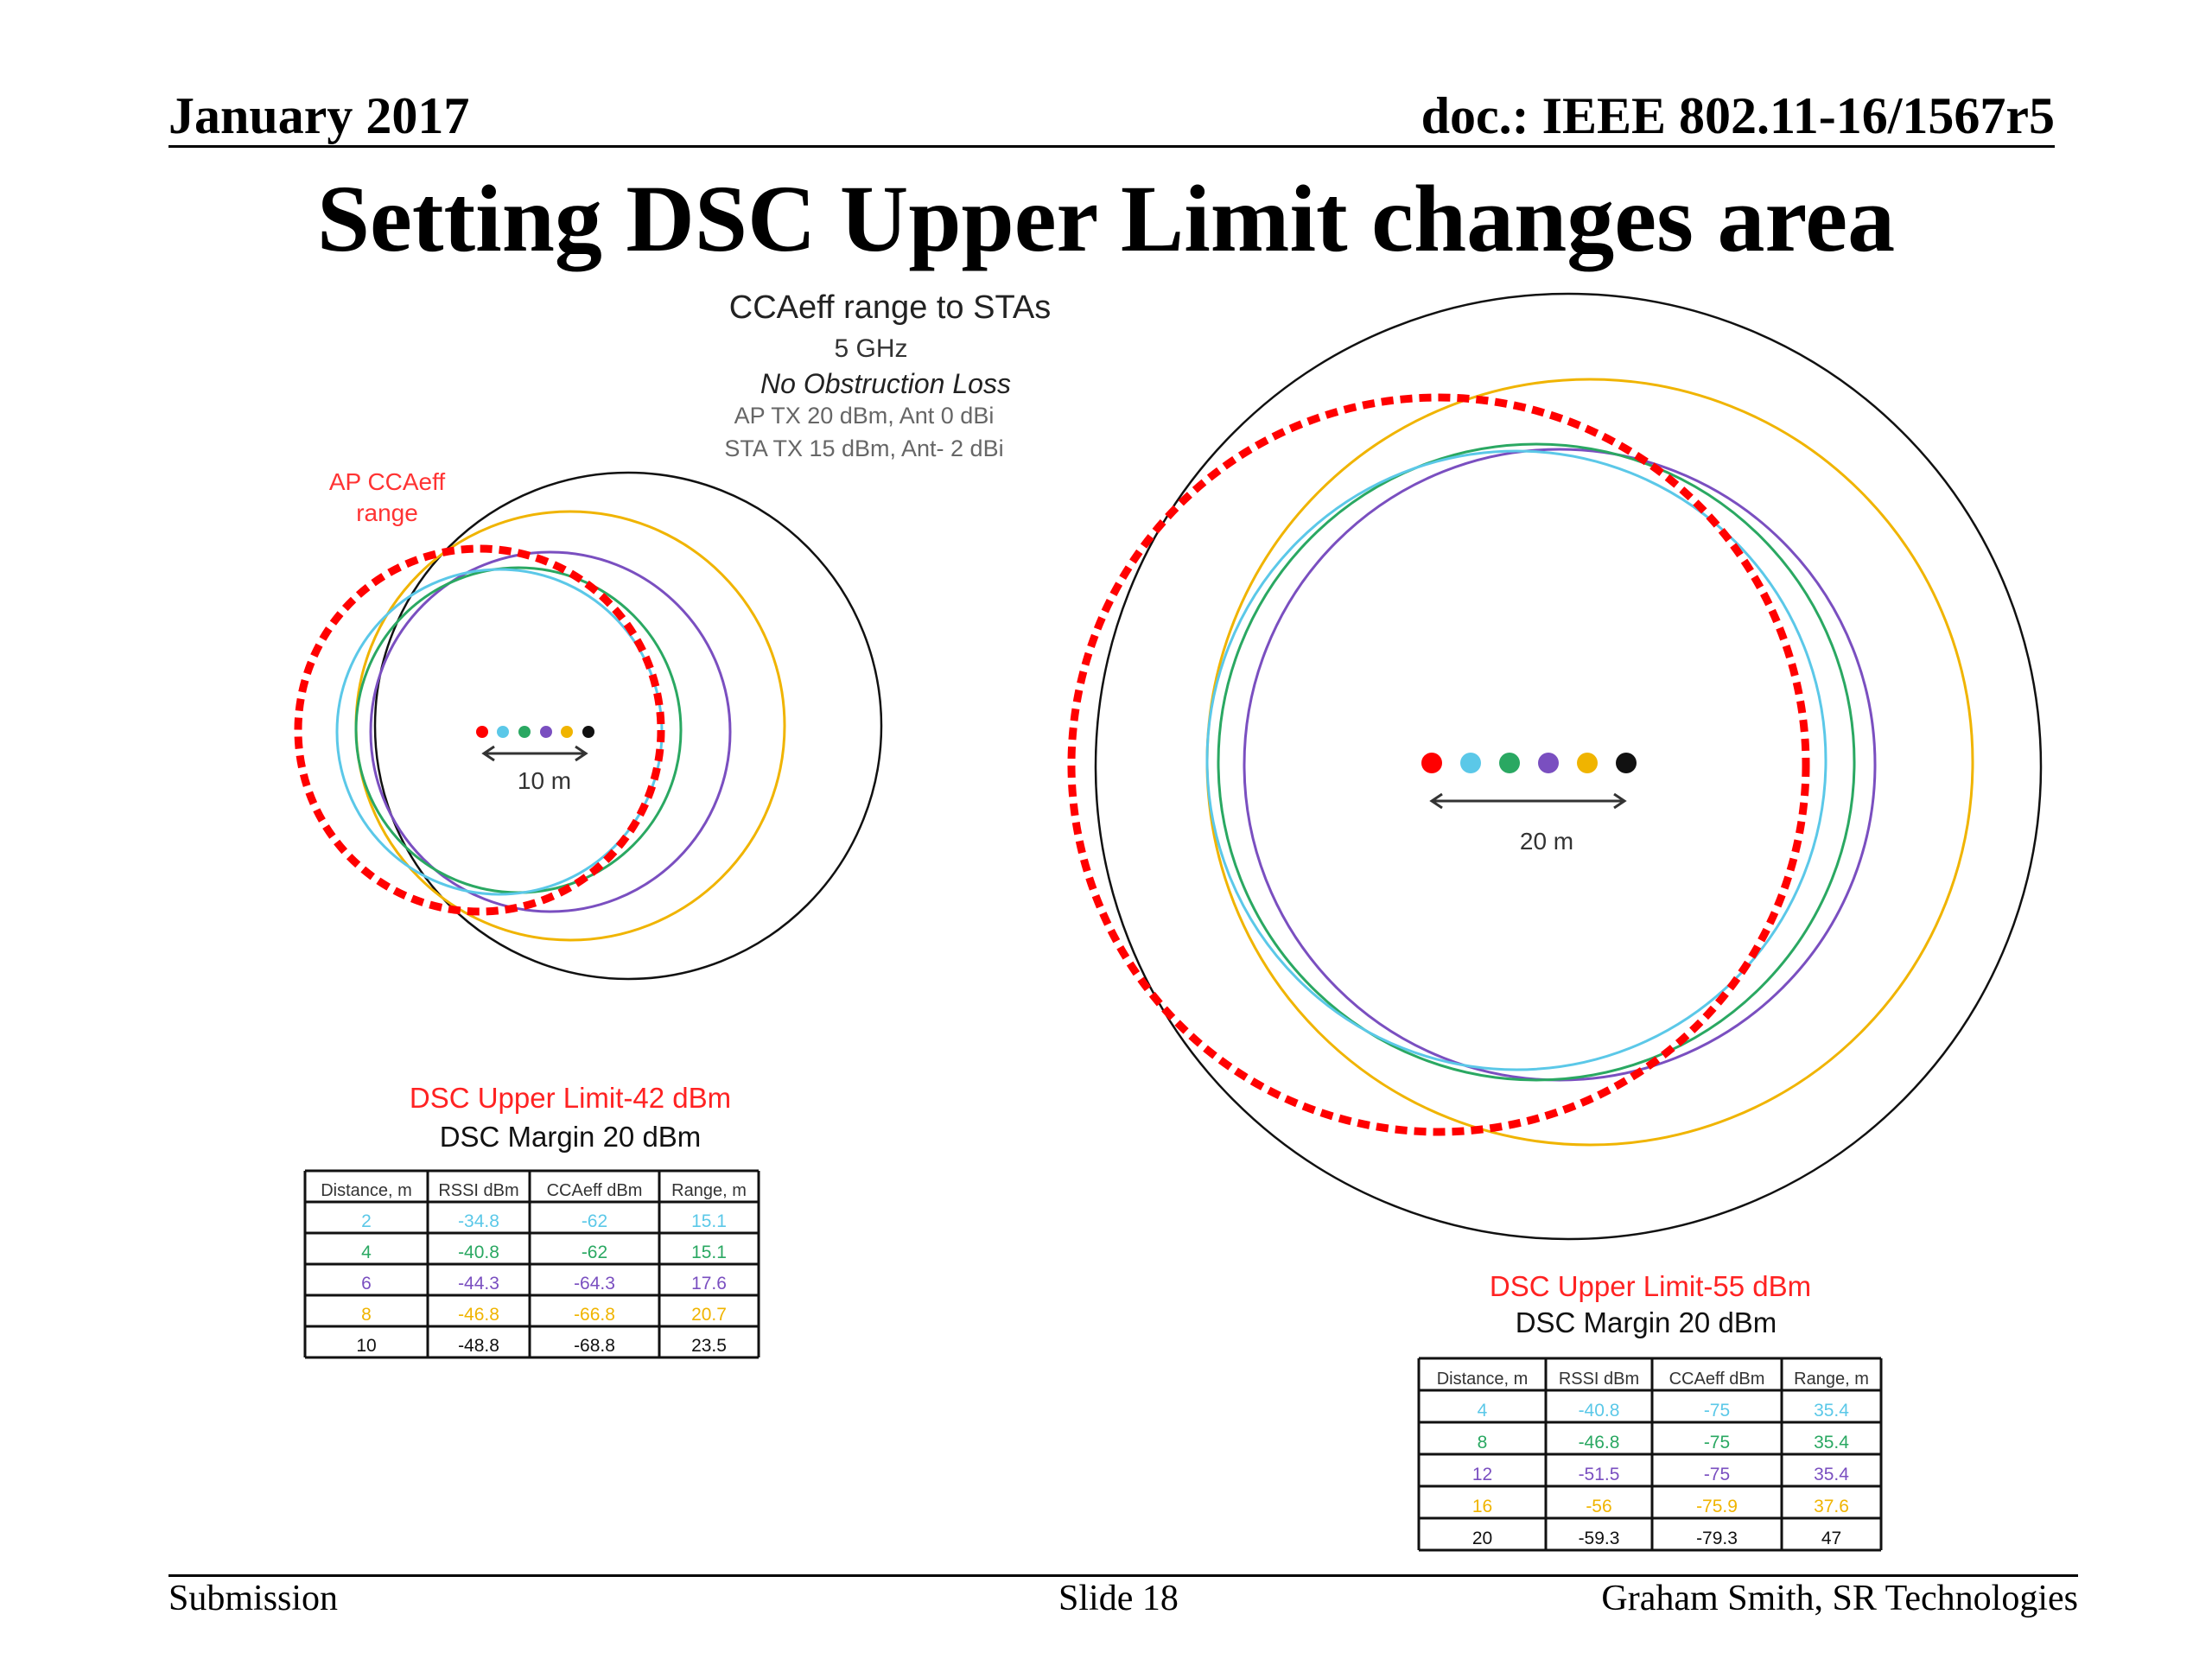  Describe the element at coordinates (863, 448) in the screenshot. I see `caption-line-5: STA TX 15 dBm, Ant- 2 dBi` at that location.